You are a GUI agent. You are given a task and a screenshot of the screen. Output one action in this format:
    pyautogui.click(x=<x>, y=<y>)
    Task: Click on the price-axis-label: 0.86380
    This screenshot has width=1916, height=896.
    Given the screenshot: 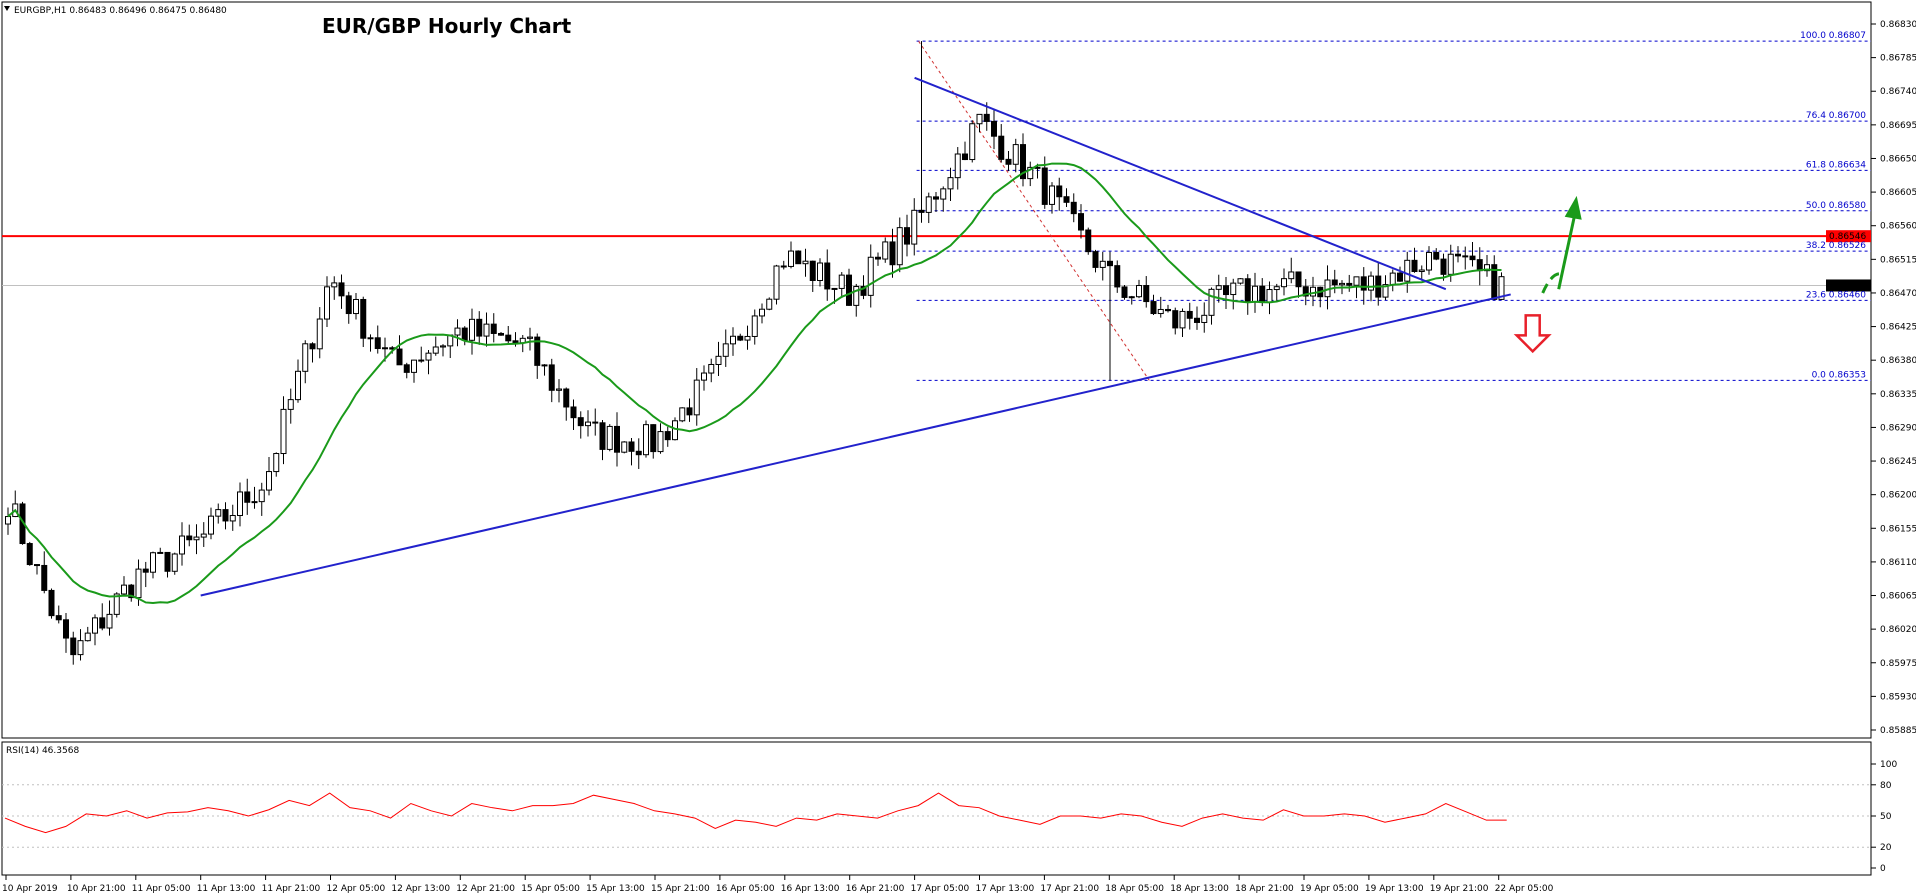 What is the action you would take?
    pyautogui.click(x=1898, y=361)
    